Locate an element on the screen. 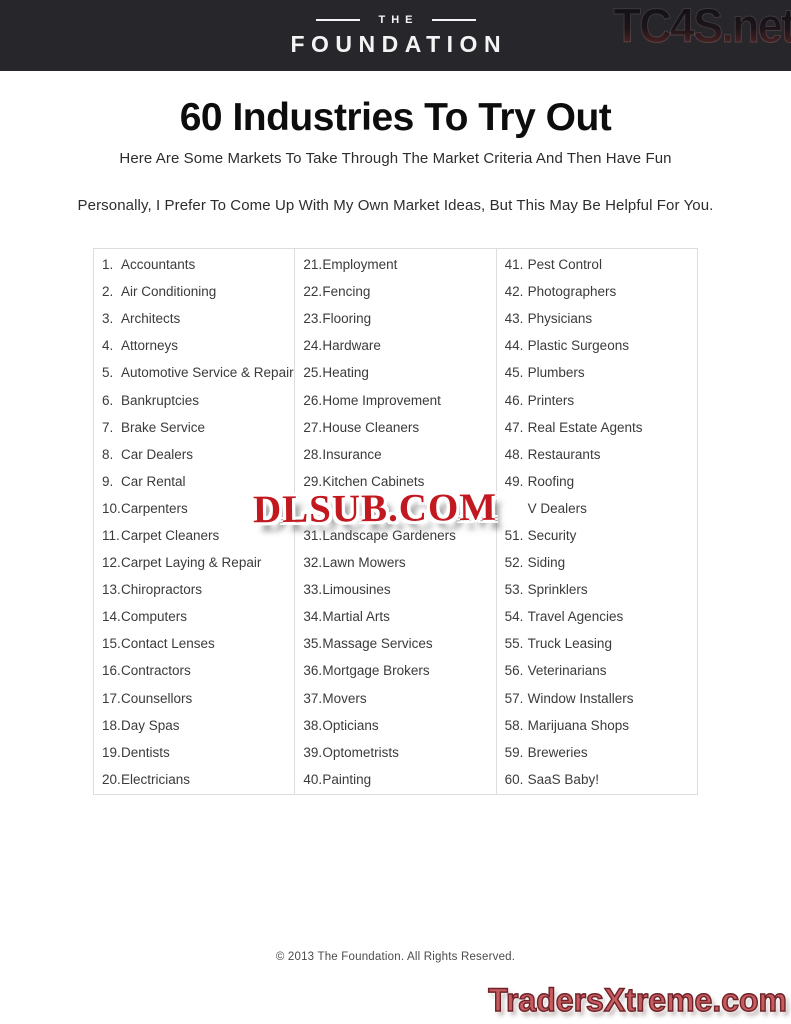 The image size is (791, 1024). list-item-label: Marijuana Shops is located at coordinates (578, 725).